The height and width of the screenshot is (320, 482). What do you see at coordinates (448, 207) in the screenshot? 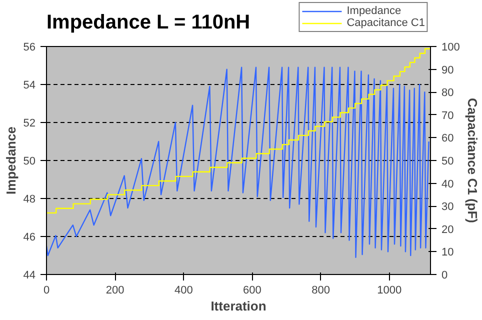
I see `y2-tick-label: 30` at bounding box center [448, 207].